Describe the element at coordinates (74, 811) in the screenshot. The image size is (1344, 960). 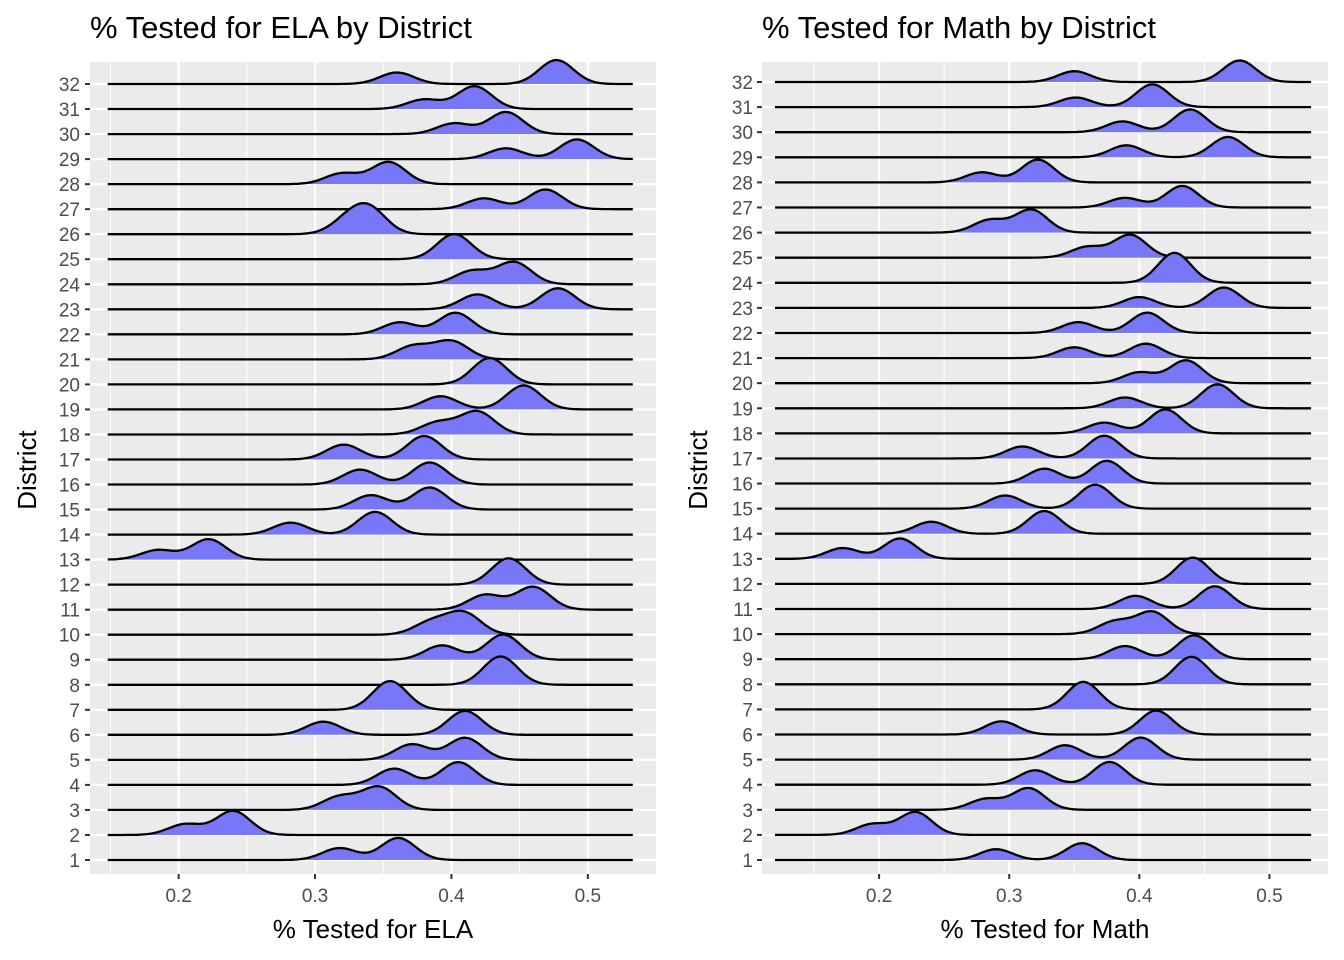
I see `ela-y-tick-label: 3` at that location.